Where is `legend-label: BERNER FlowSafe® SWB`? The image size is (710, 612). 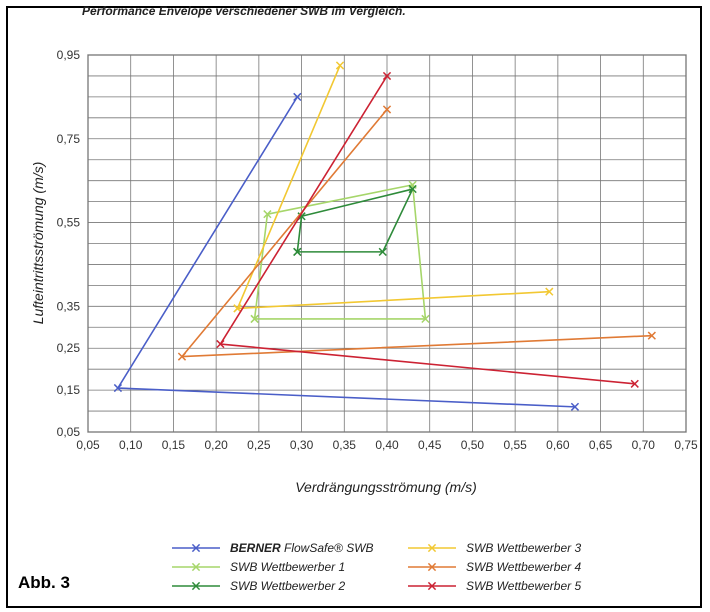 legend-label: BERNER FlowSafe® SWB is located at coordinates (302, 548).